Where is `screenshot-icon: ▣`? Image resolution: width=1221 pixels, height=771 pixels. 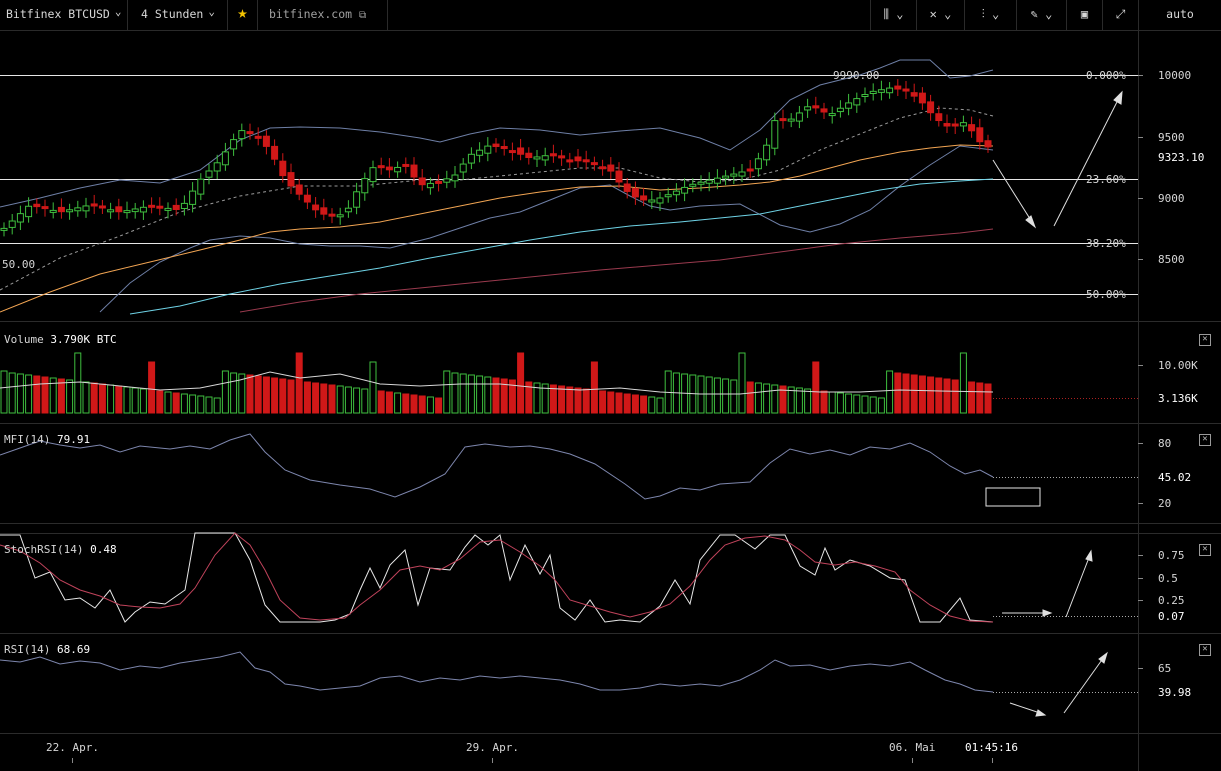
screenshot-icon: ▣ is located at coordinates (1084, 15).